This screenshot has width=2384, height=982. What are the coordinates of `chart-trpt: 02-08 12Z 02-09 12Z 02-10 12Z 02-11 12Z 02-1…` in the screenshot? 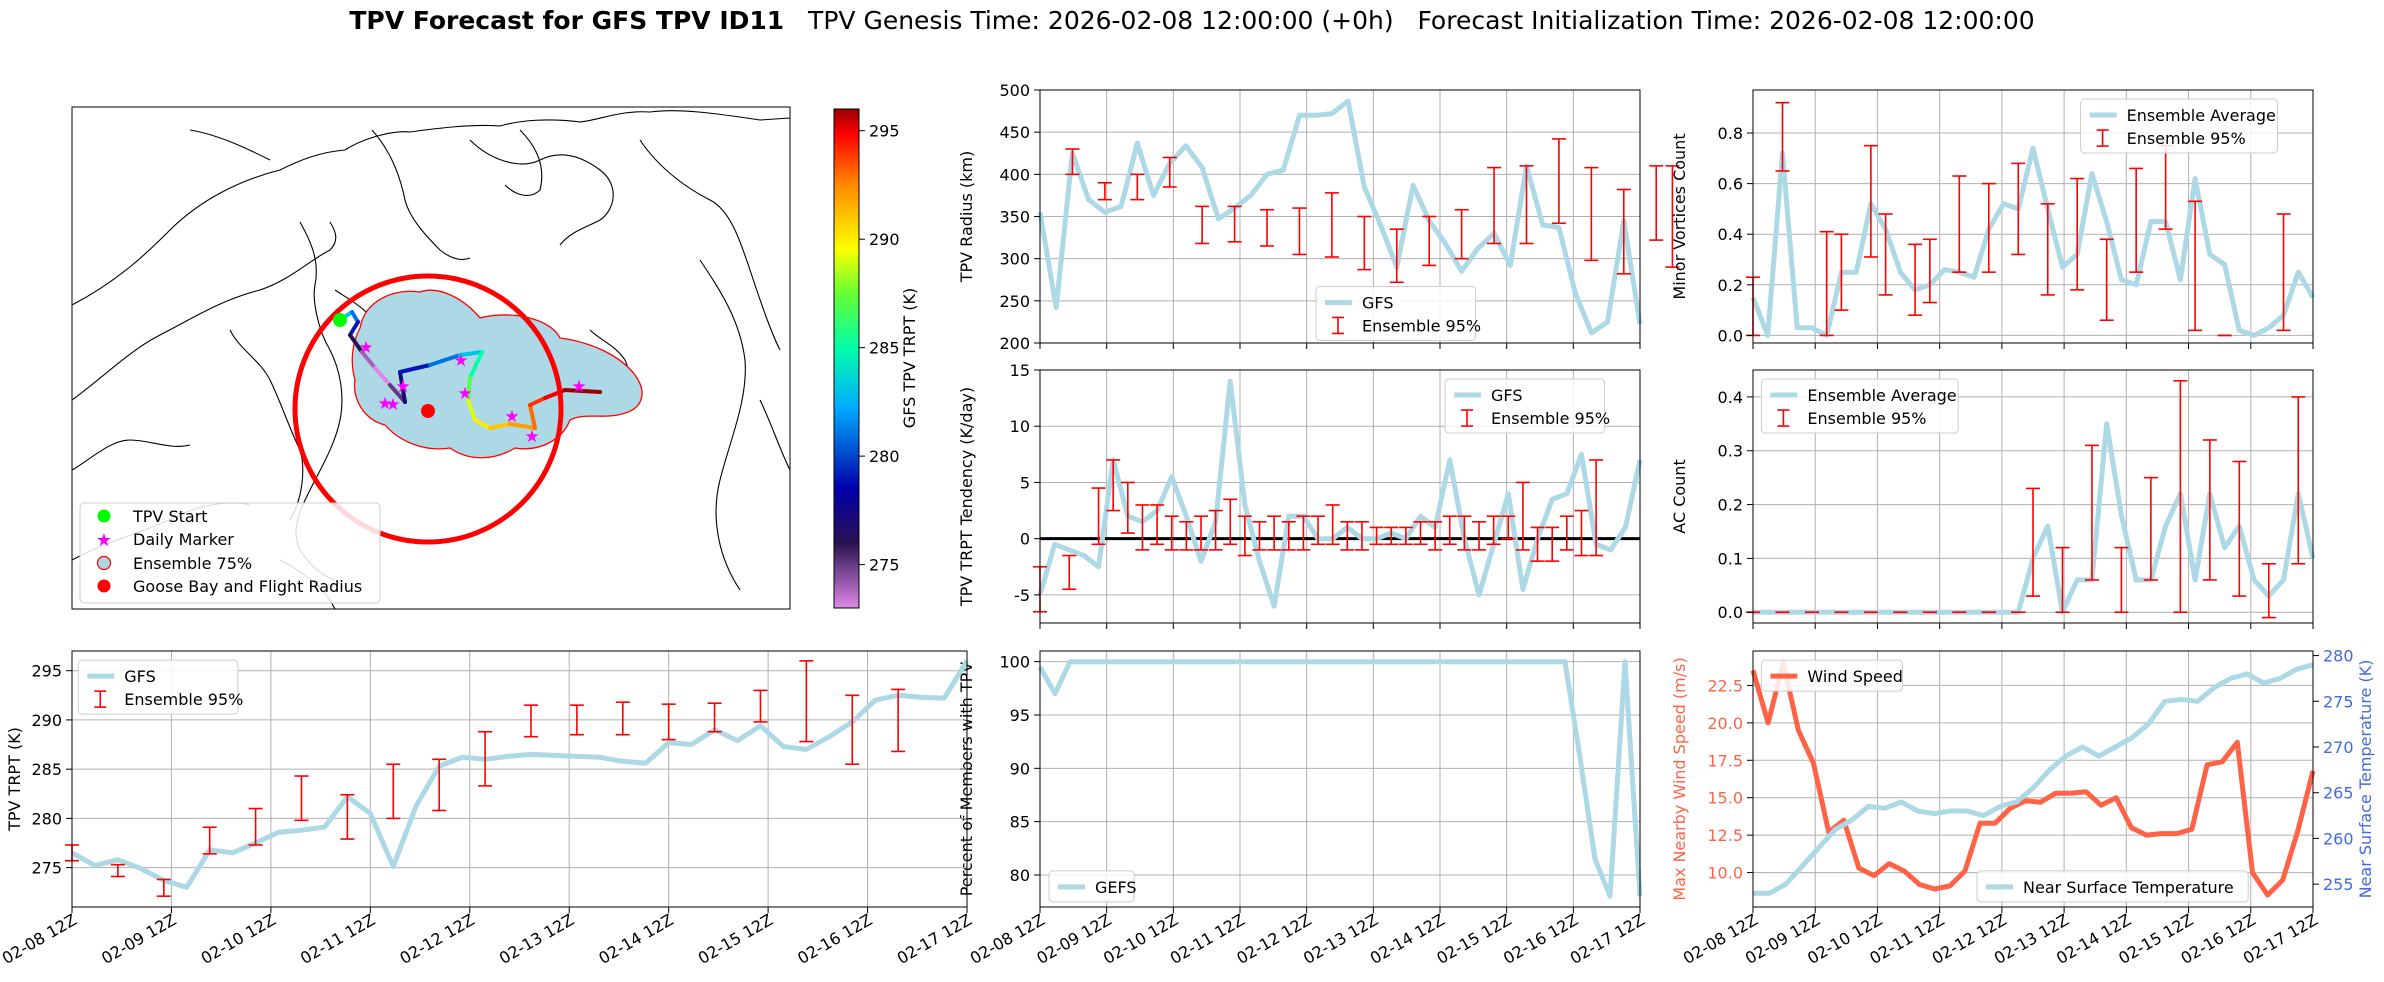 It's located at (487, 809).